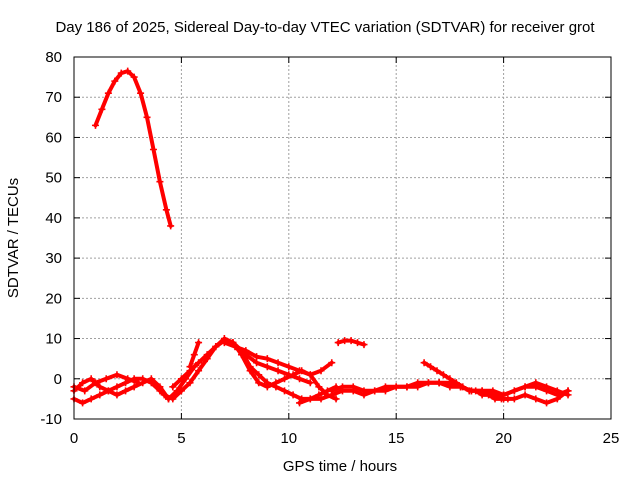 Image resolution: width=640 pixels, height=480 pixels. What do you see at coordinates (53, 298) in the screenshot?
I see `y-tick-label: 20` at bounding box center [53, 298].